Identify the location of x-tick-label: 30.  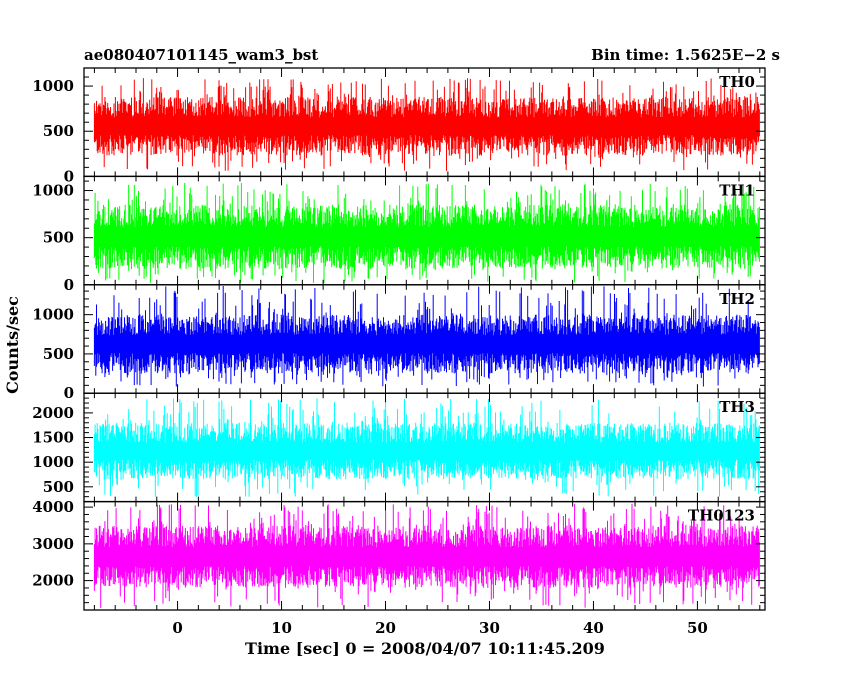
(489, 628).